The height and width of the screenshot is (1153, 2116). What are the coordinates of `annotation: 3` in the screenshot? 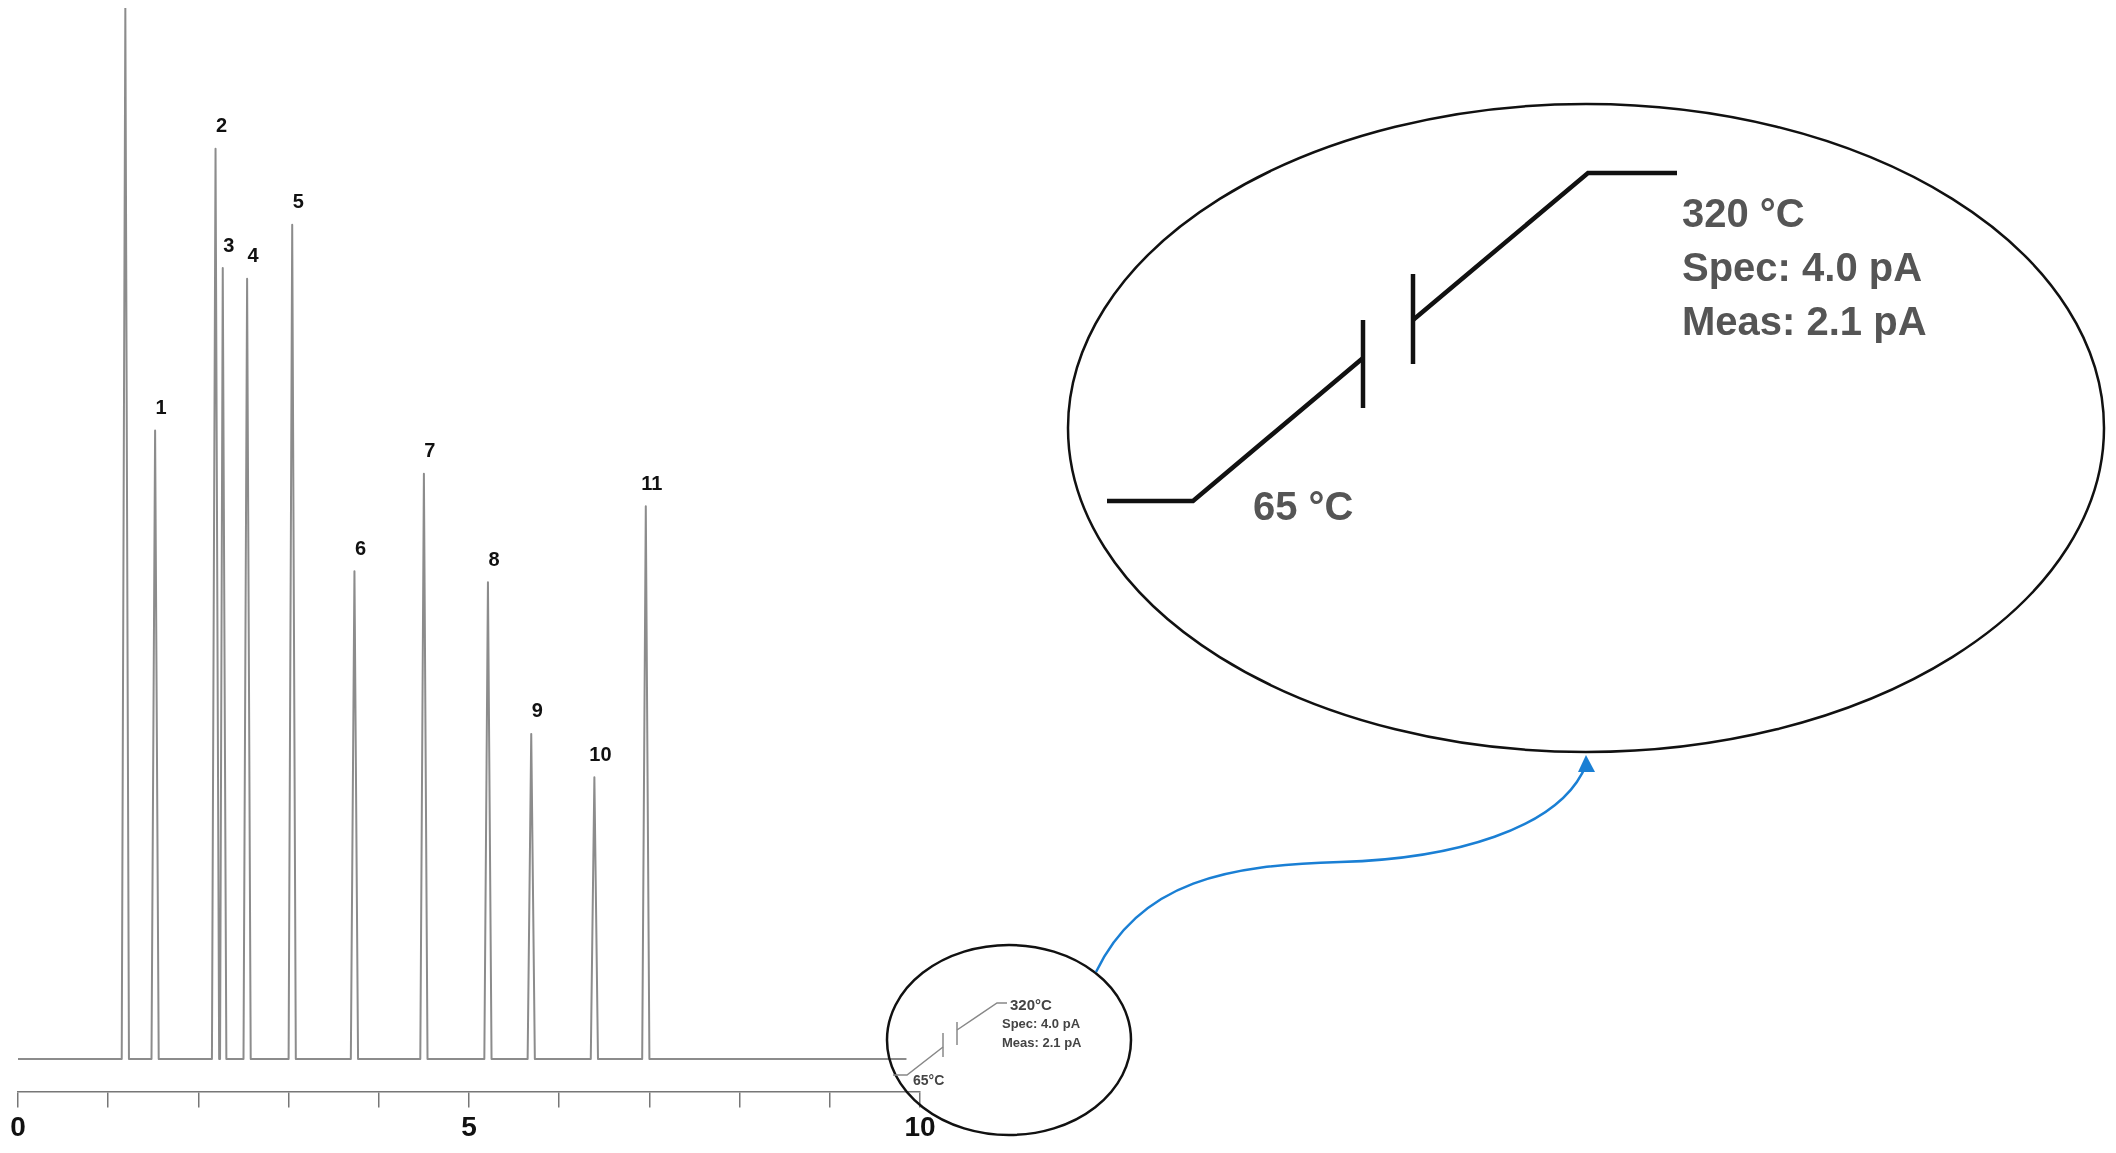 It's located at (229, 244).